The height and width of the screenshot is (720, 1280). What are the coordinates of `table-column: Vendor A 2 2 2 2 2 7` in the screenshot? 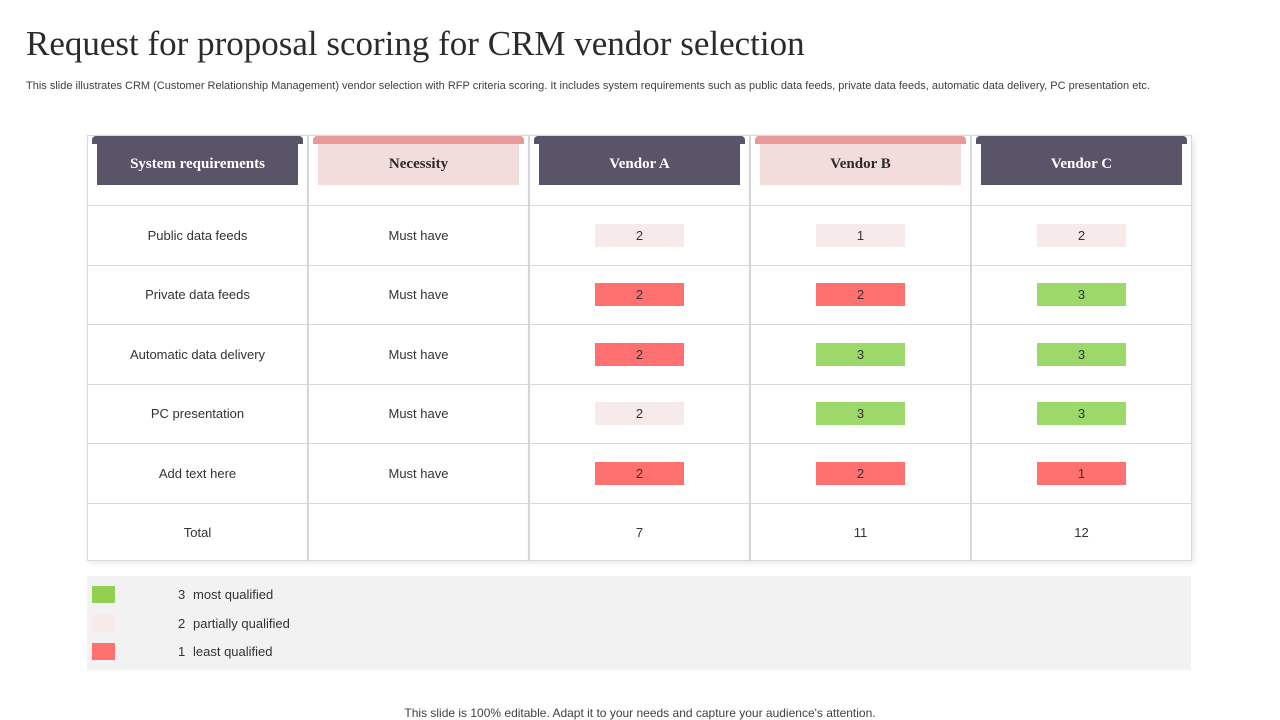 It's located at (639, 348).